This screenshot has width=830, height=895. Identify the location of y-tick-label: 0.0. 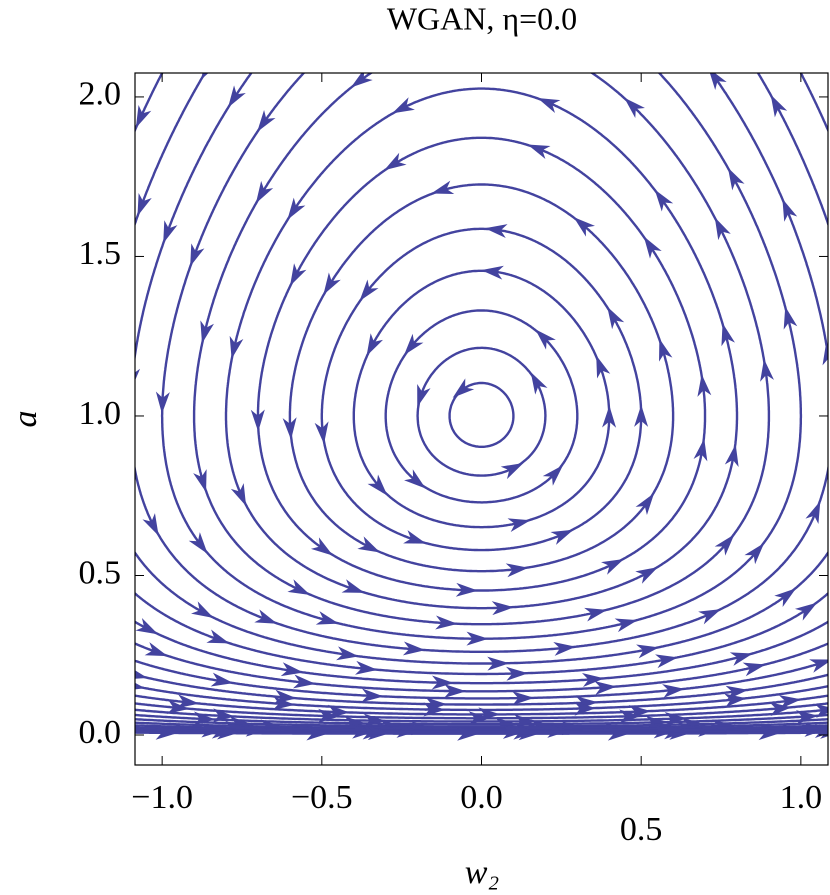
(100, 732).